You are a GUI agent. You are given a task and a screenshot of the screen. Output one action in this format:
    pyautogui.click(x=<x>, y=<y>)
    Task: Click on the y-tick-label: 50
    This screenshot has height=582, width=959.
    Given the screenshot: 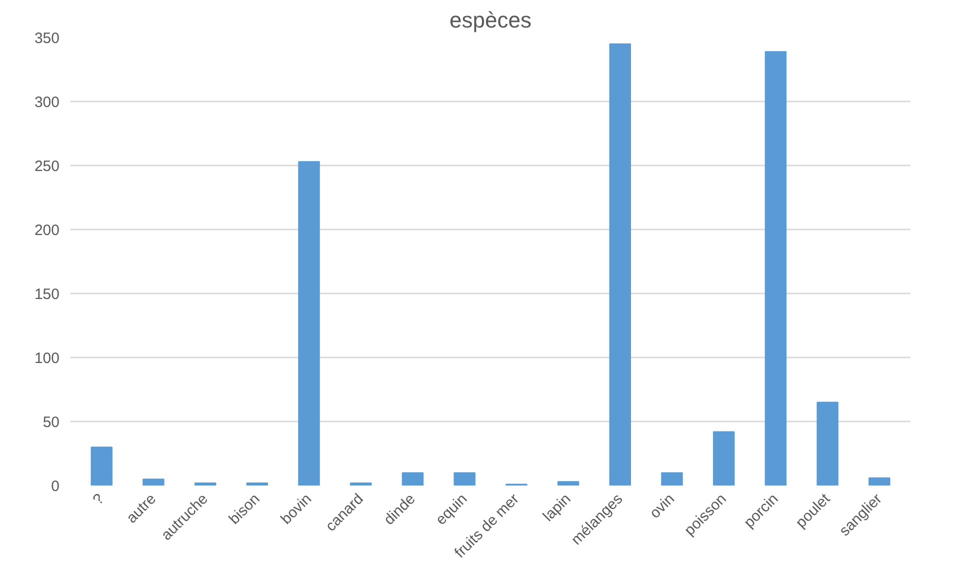 What is the action you would take?
    pyautogui.click(x=51, y=422)
    